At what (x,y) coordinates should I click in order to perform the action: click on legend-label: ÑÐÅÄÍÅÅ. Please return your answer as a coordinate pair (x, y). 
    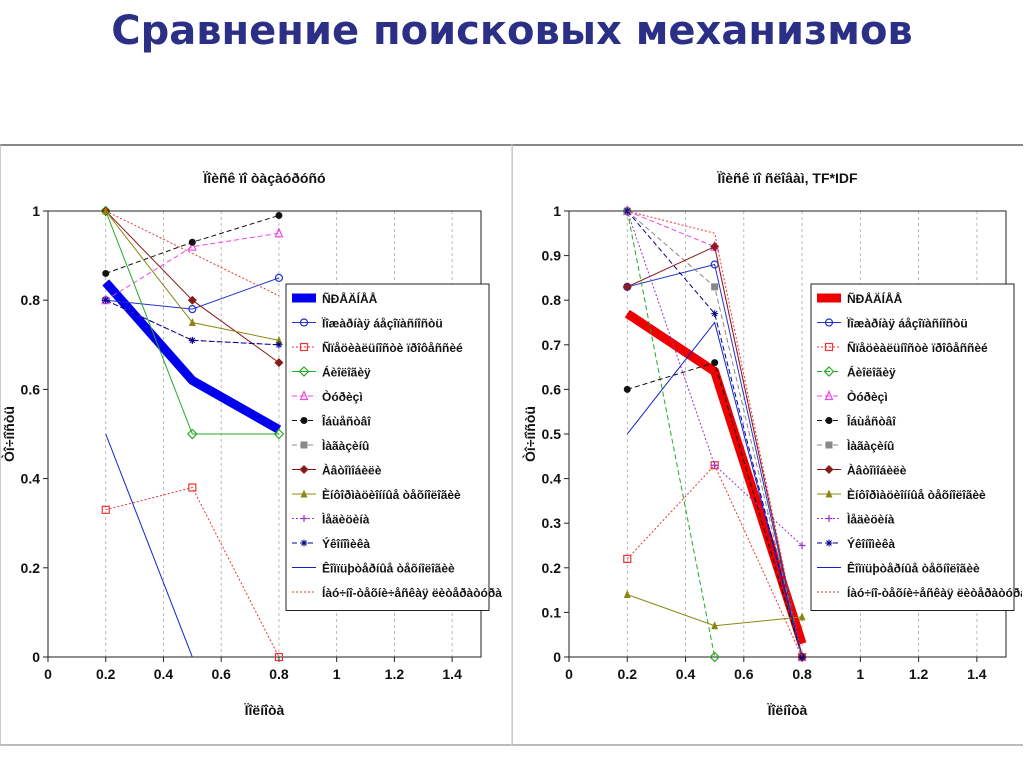
    Looking at the image, I should click on (350, 298).